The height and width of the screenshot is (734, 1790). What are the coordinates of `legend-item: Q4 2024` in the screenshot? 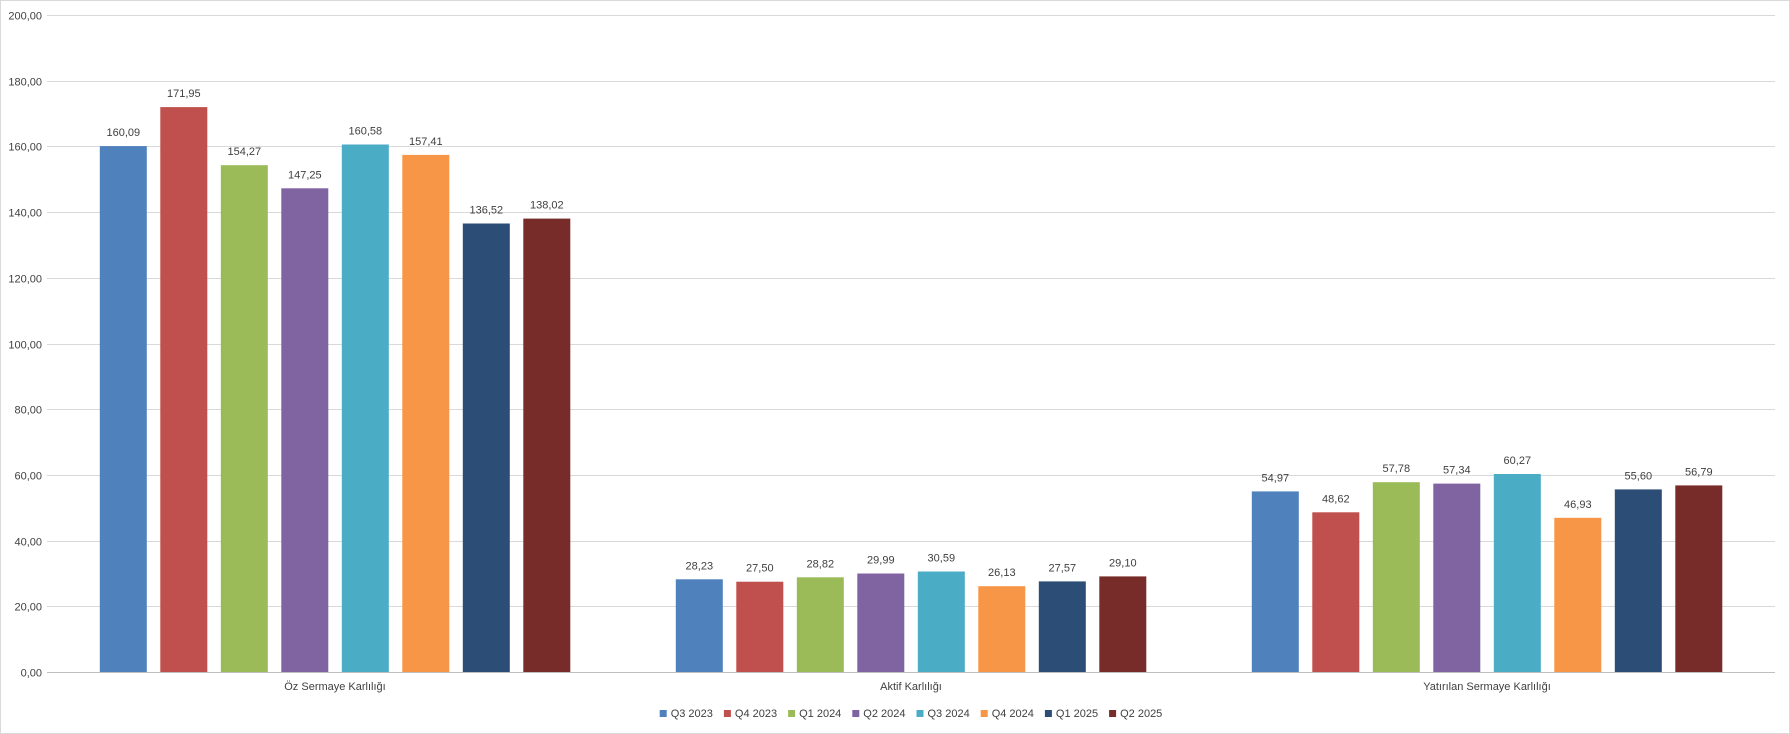 It's located at (1007, 714).